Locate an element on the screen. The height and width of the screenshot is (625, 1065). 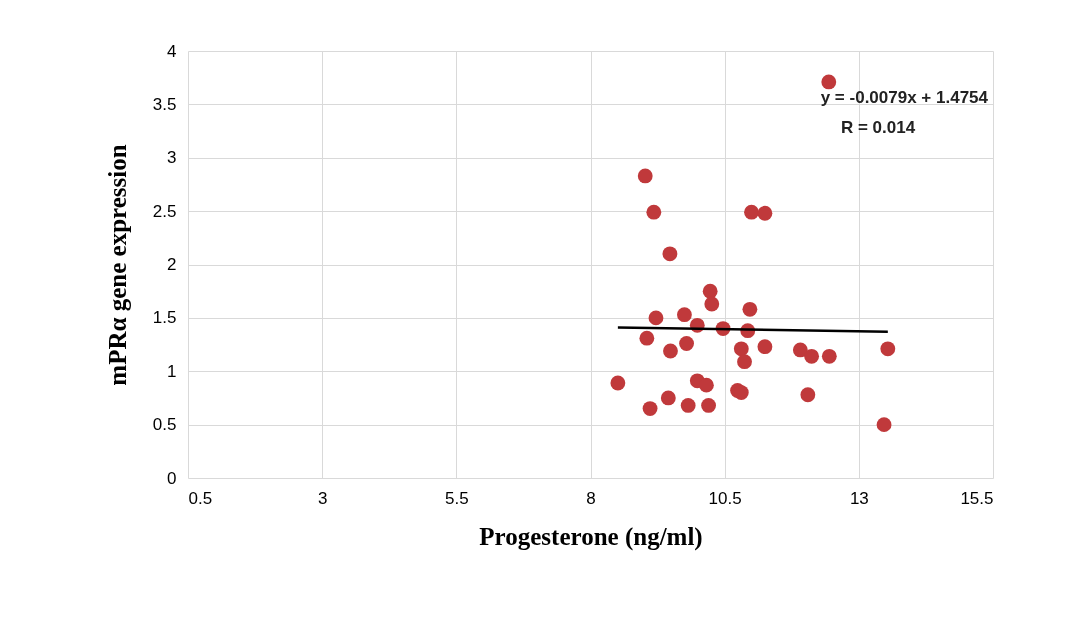
y-axis-title: mPRα gene expression is located at coordinates (117, 265).